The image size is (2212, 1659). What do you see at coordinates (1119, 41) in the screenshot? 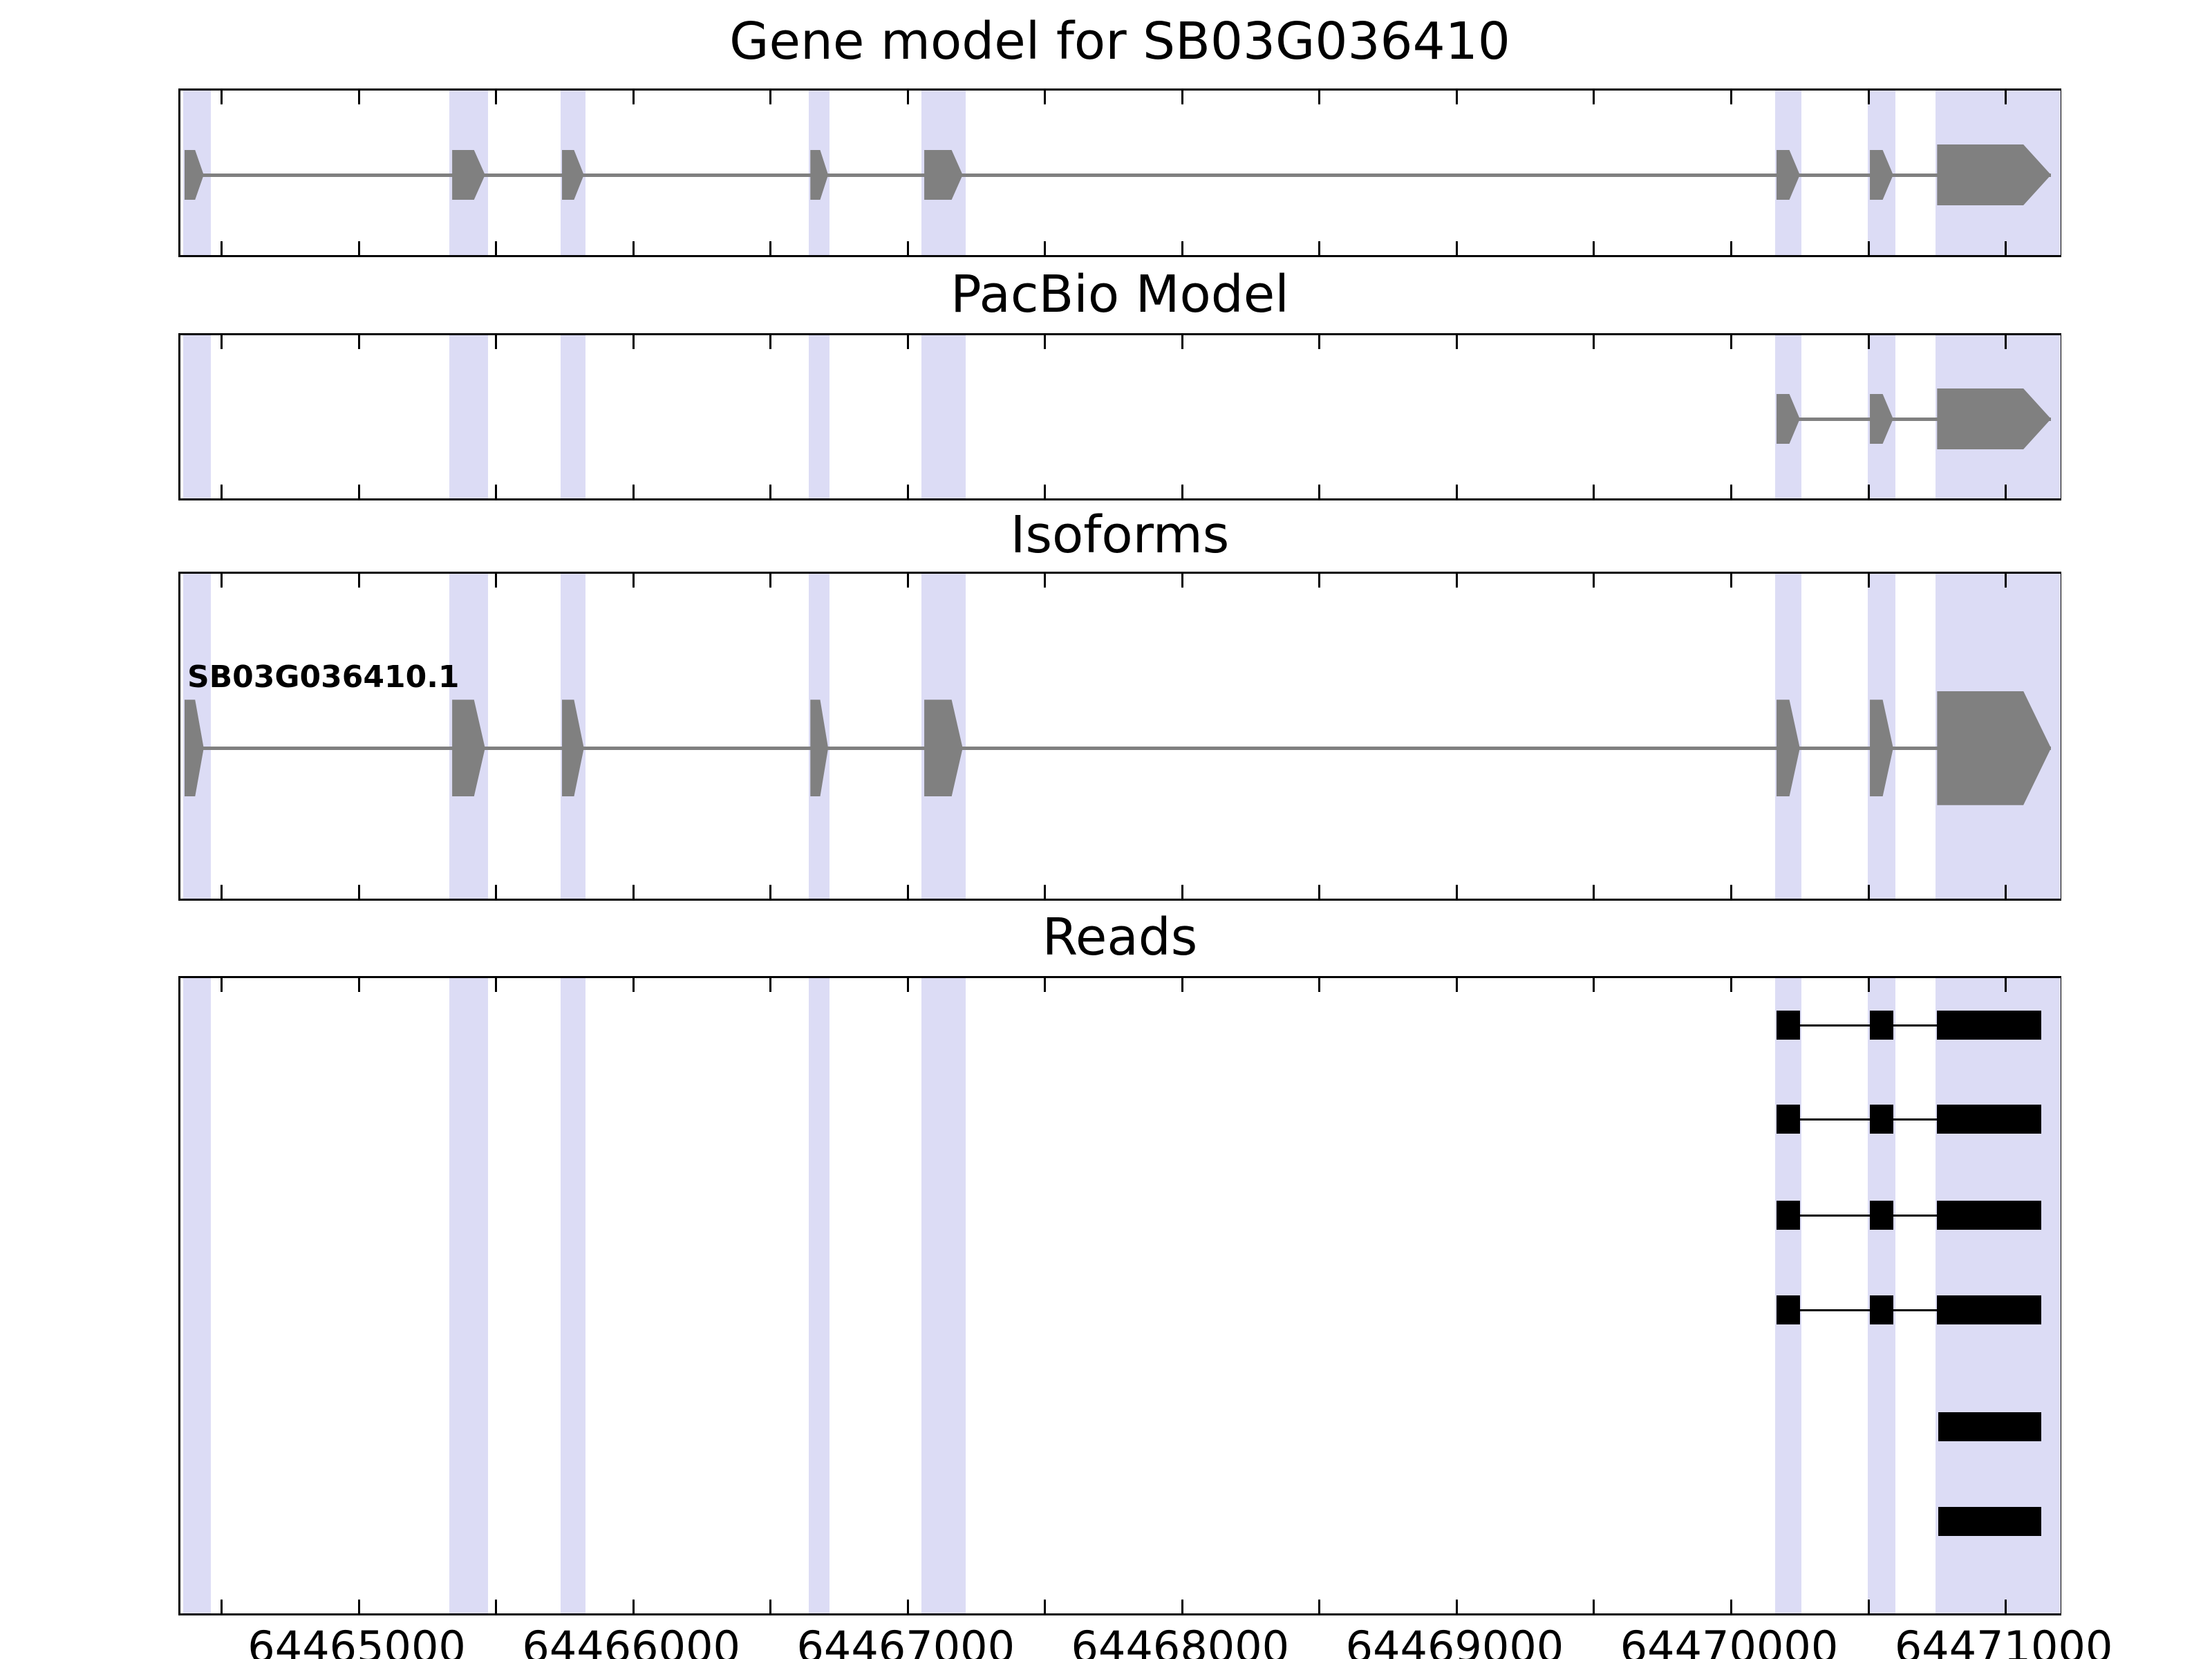
I see `panel-title-gene-model: Gene model for SB03G036410` at bounding box center [1119, 41].